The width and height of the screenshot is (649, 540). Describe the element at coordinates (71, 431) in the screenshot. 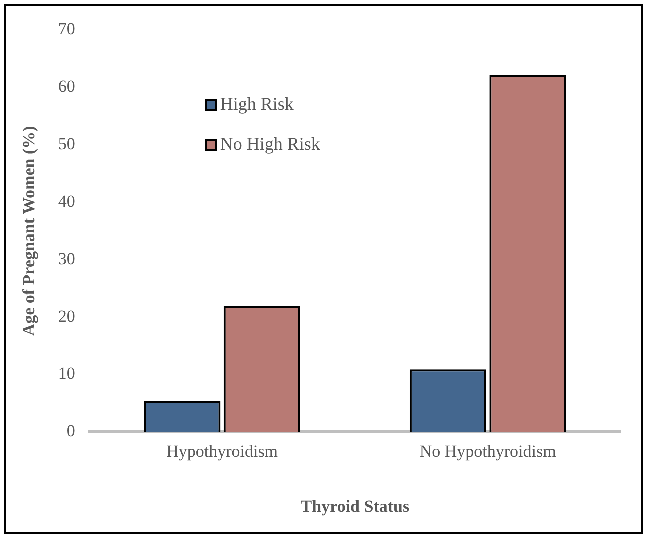

I see `y-tick-label: 0` at that location.